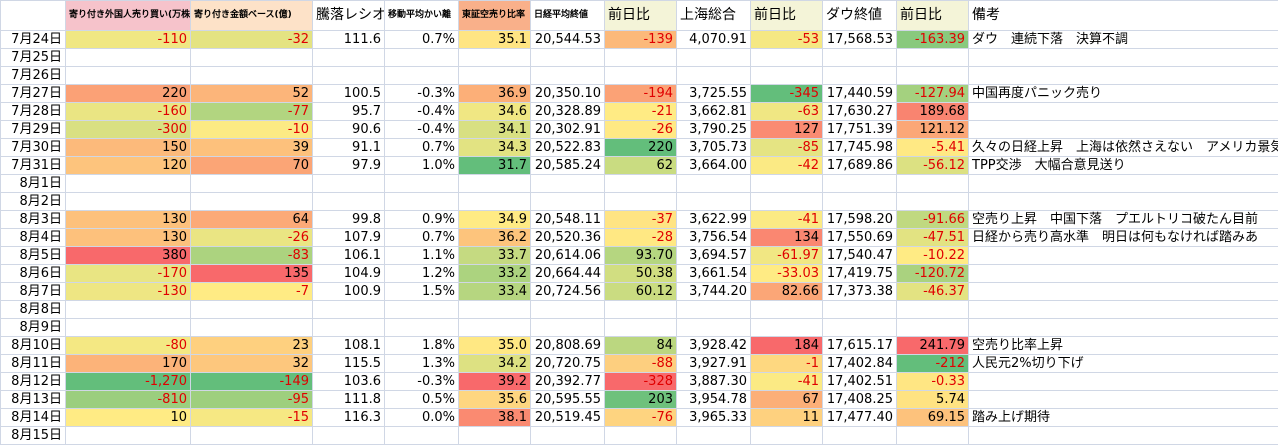 The width and height of the screenshot is (1278, 445). Describe the element at coordinates (860, 400) in the screenshot. I see `value-cell: 17,408.25` at that location.